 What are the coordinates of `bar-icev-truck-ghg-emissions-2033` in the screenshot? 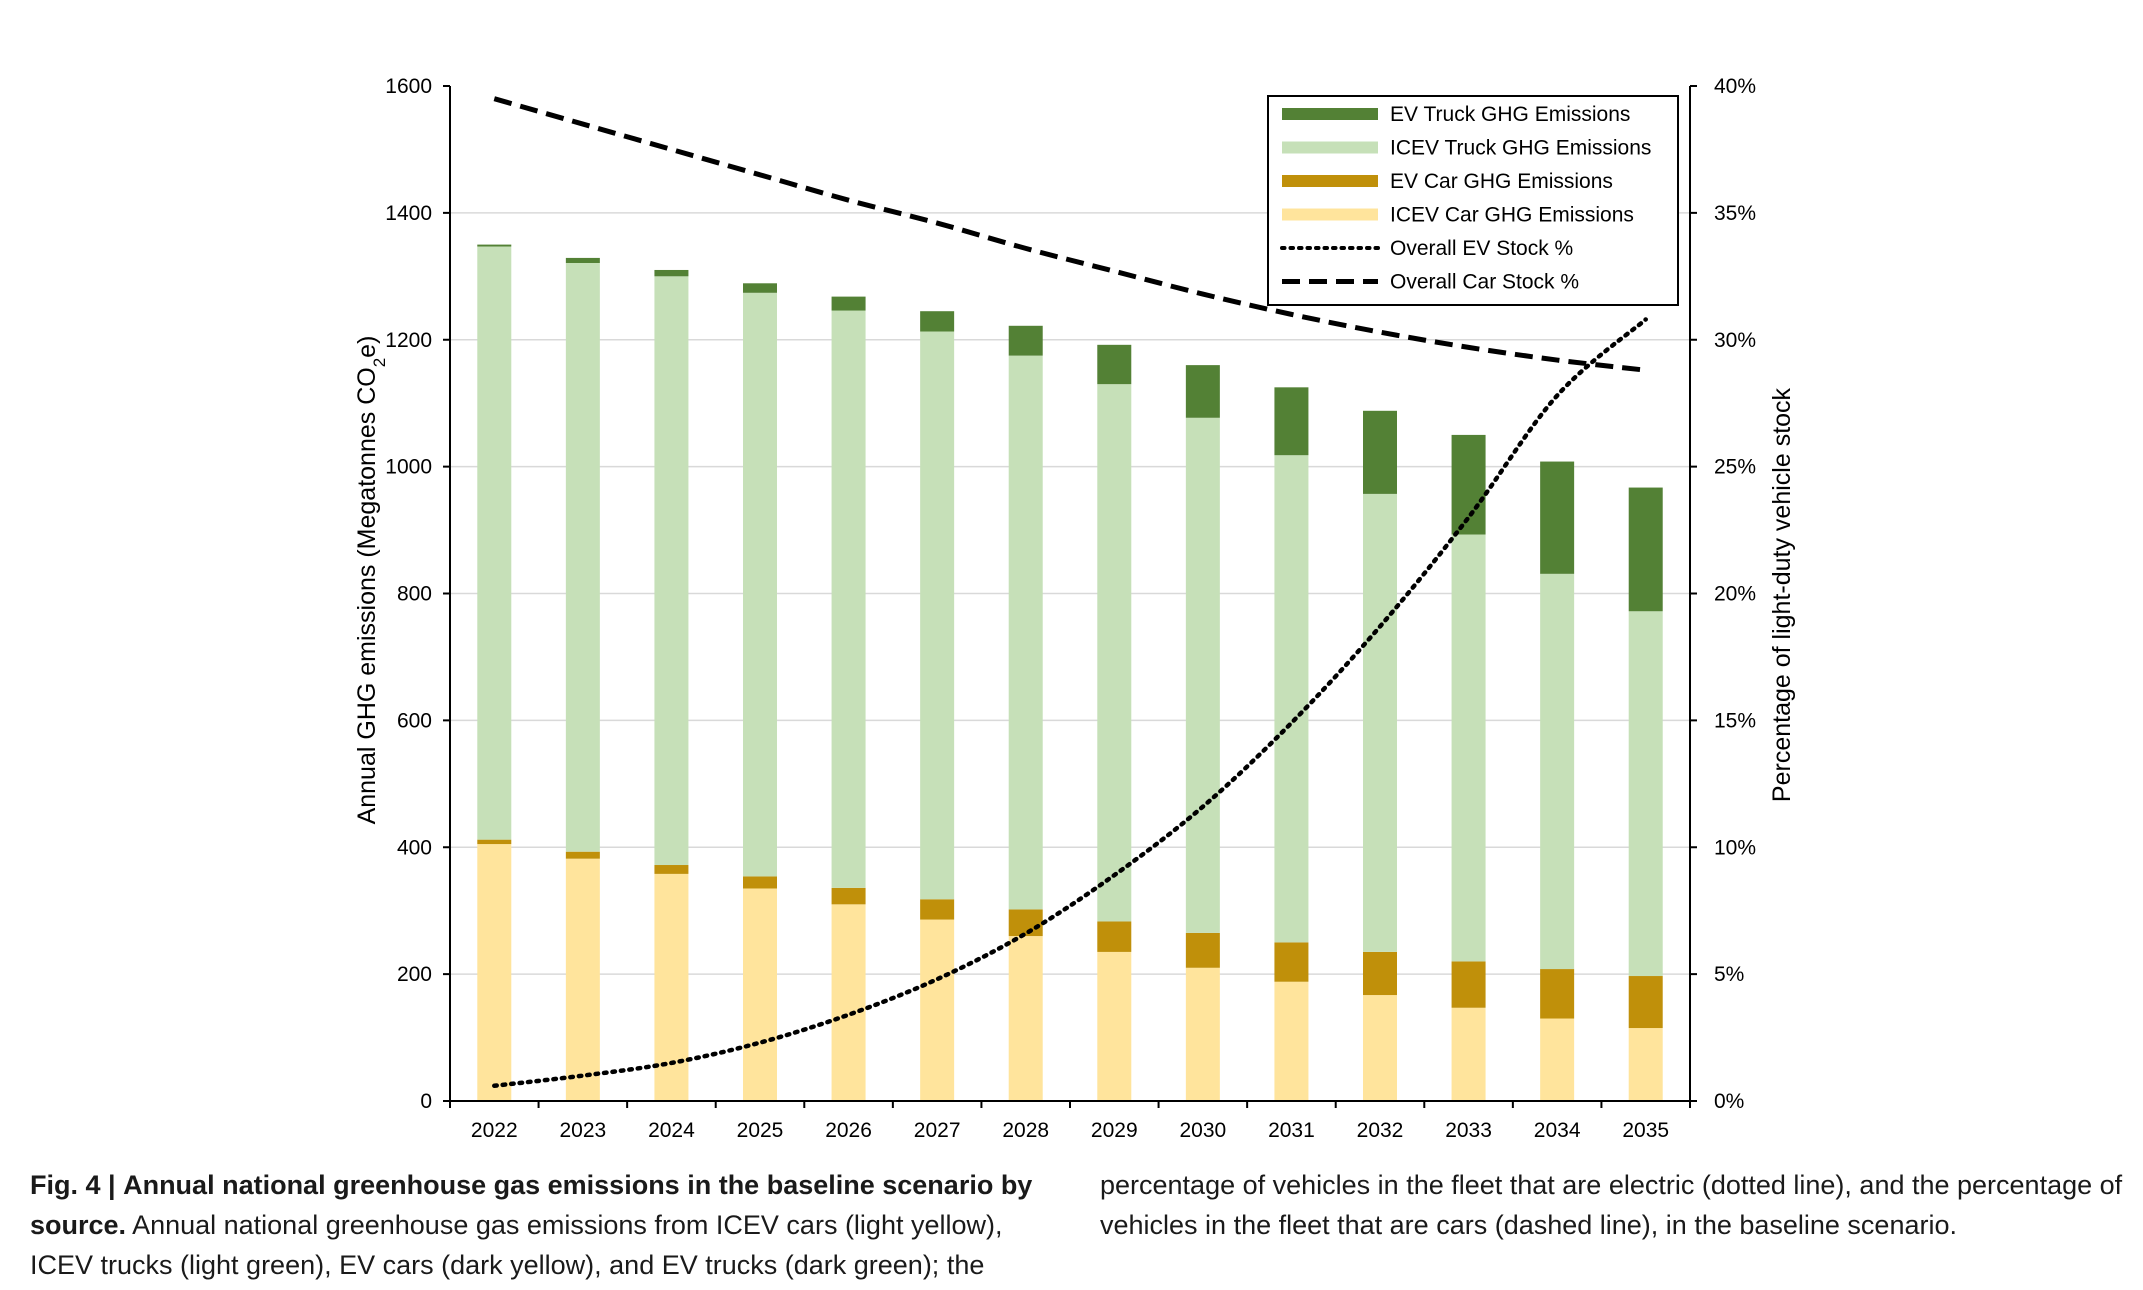 It's located at (1468, 748).